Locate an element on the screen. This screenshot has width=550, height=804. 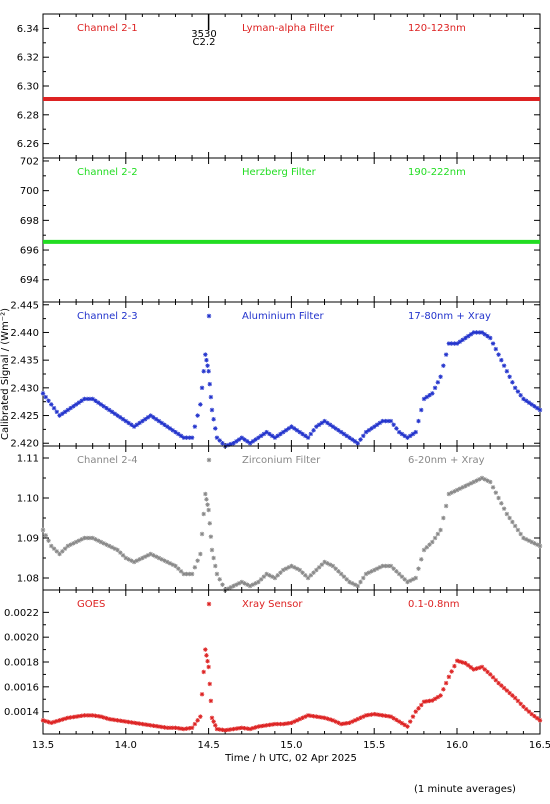
x-tick-label: 14.0 is located at coordinates (126, 745).